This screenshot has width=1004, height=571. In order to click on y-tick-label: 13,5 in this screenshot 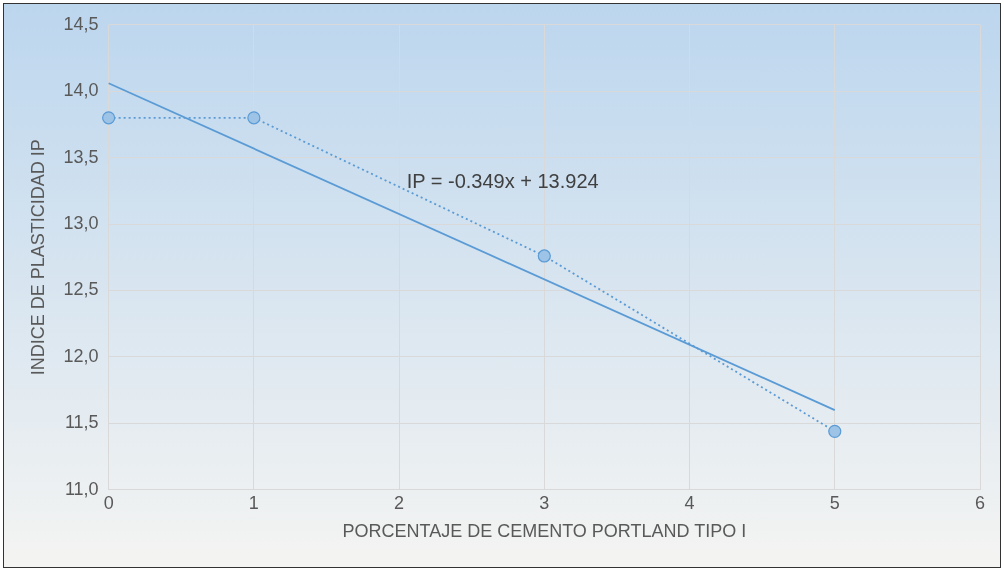, I will do `click(81, 156)`.